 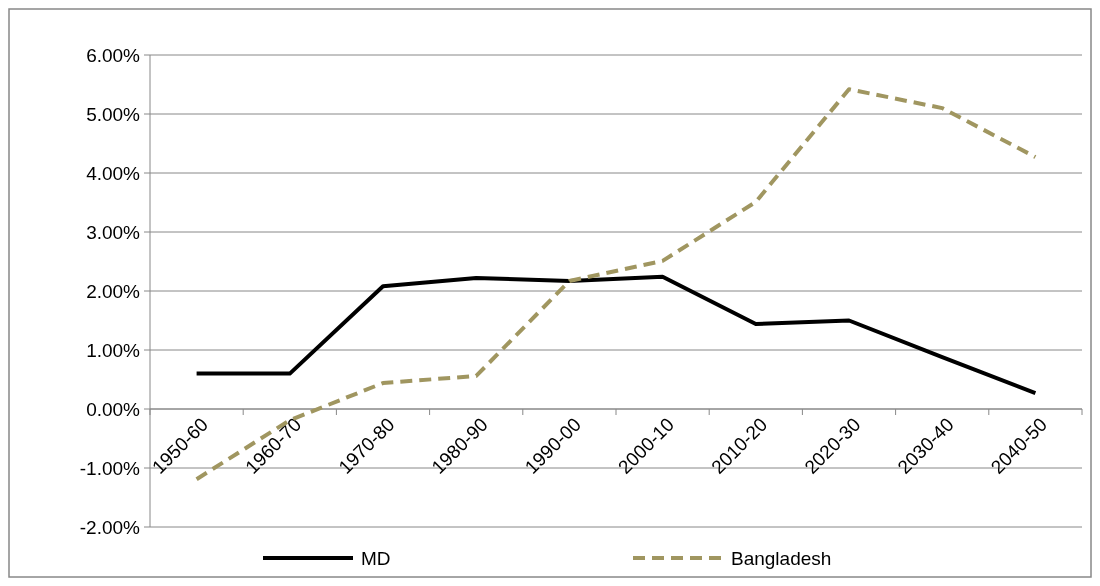 What do you see at coordinates (113, 350) in the screenshot?
I see `y-tick-label: 1.00%` at bounding box center [113, 350].